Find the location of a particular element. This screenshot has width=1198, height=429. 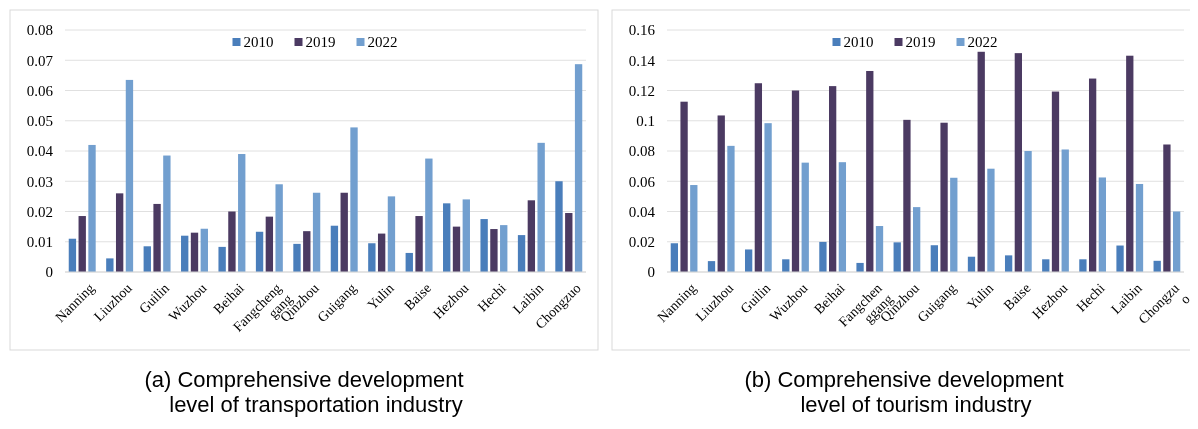

text: (a) Comprehensive development level of transportation industry is located at coordinates (304, 392).